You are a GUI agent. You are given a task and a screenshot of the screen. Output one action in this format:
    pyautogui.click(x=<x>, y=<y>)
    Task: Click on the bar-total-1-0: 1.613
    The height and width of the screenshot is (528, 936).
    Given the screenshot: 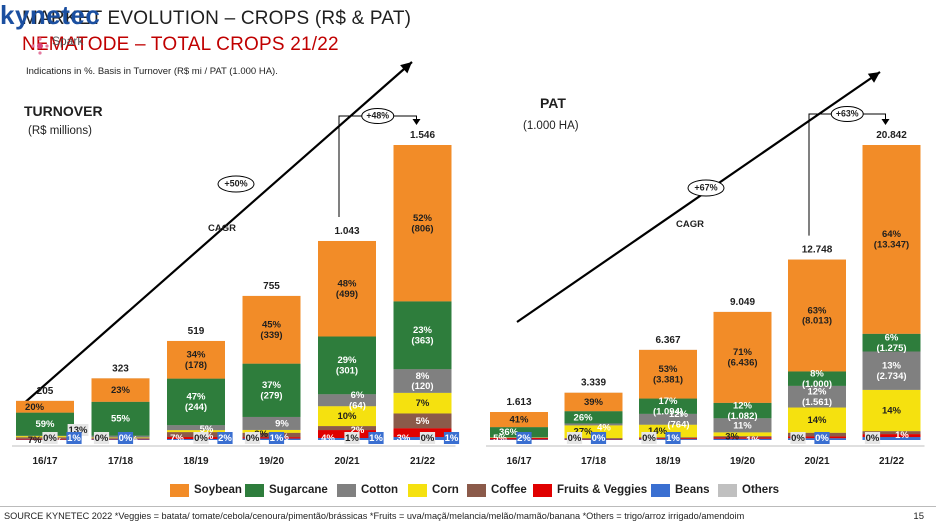 What is the action you would take?
    pyautogui.click(x=518, y=402)
    